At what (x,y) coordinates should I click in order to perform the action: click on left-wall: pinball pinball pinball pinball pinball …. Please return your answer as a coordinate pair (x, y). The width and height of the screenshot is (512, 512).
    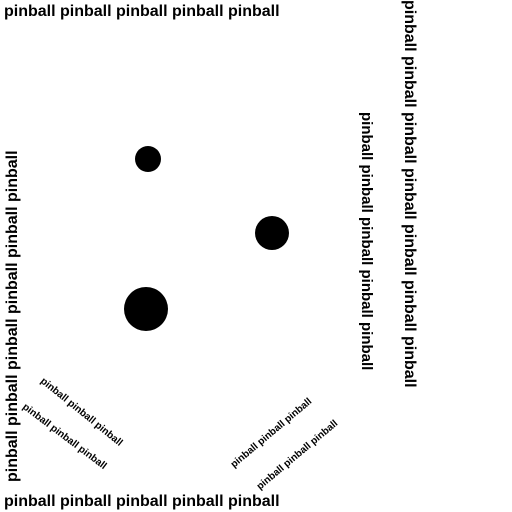
    Looking at the image, I should click on (12, 316).